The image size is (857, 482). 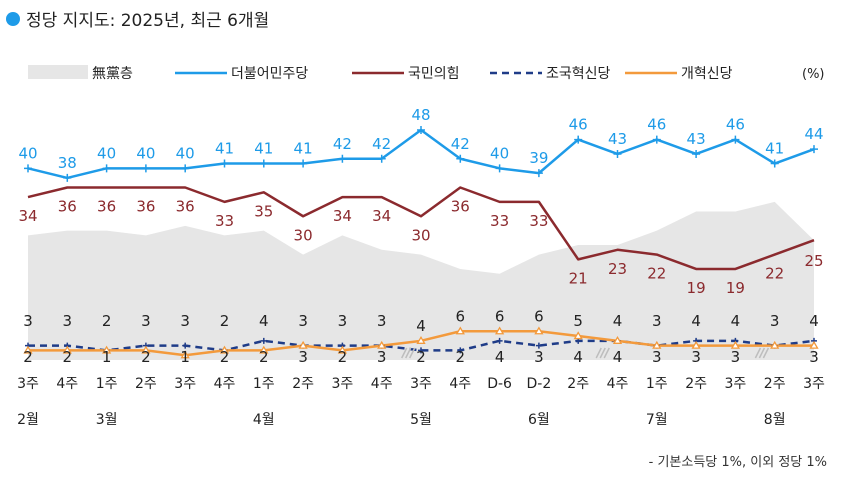 What do you see at coordinates (813, 74) in the screenshot?
I see `legend-unit: (%)` at bounding box center [813, 74].